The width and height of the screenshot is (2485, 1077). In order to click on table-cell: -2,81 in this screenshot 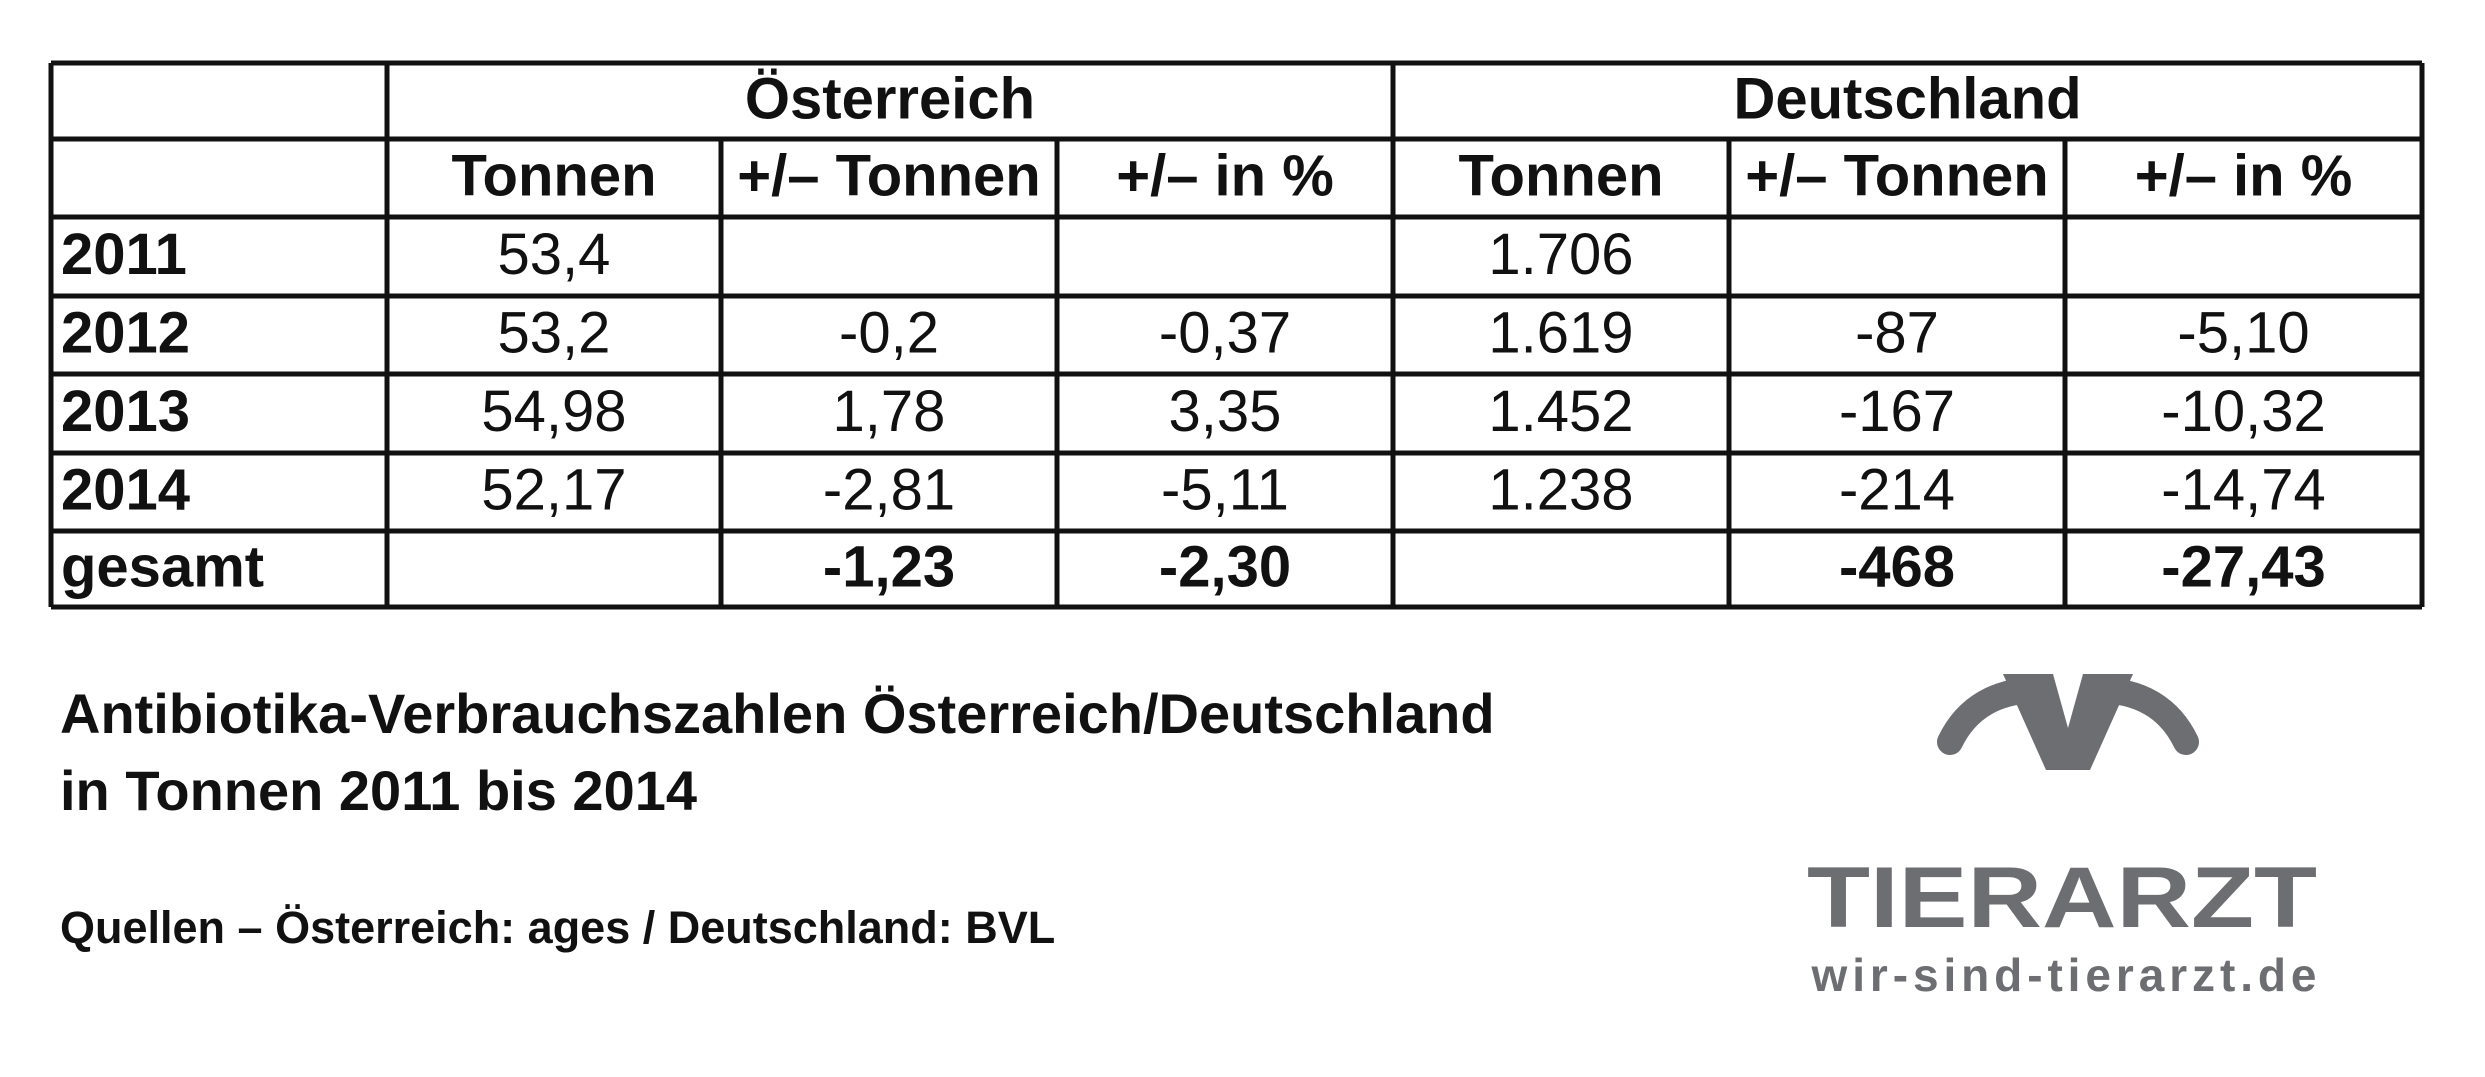, I will do `click(889, 489)`.